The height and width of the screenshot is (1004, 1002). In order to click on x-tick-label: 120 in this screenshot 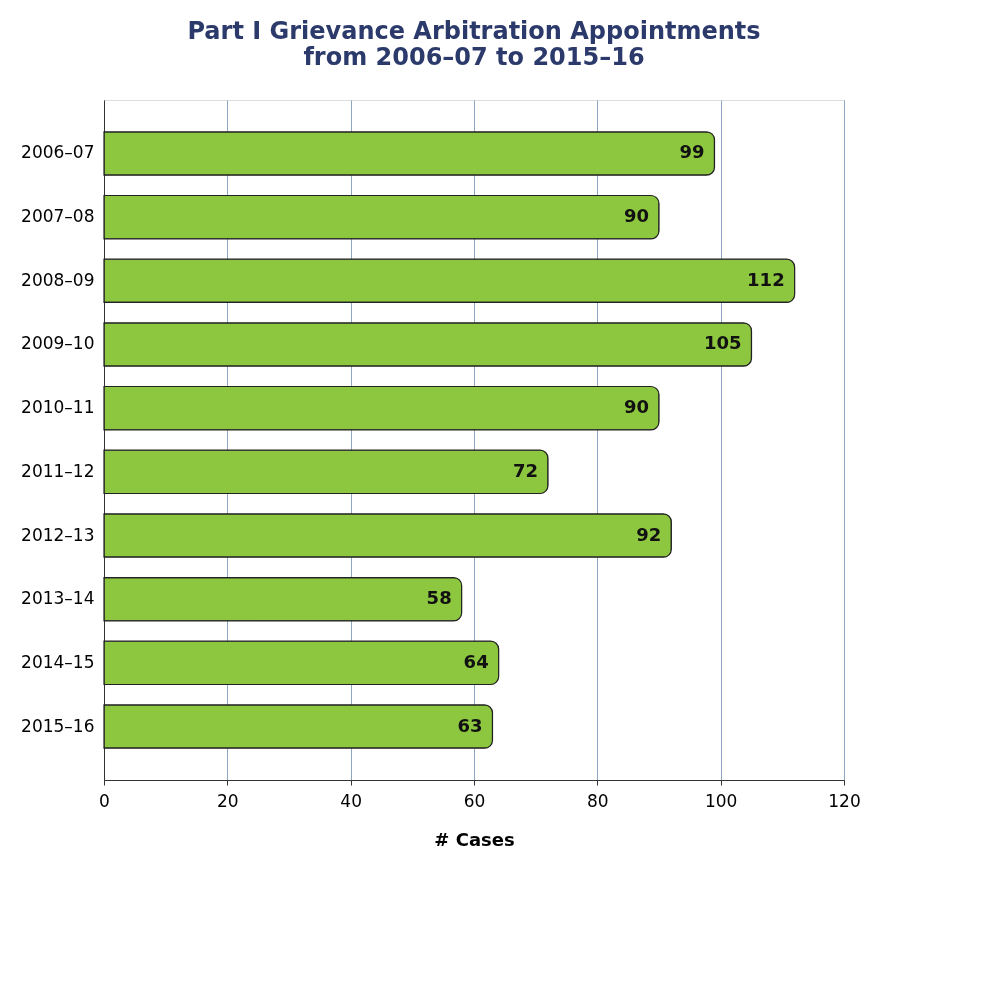, I will do `click(844, 800)`.